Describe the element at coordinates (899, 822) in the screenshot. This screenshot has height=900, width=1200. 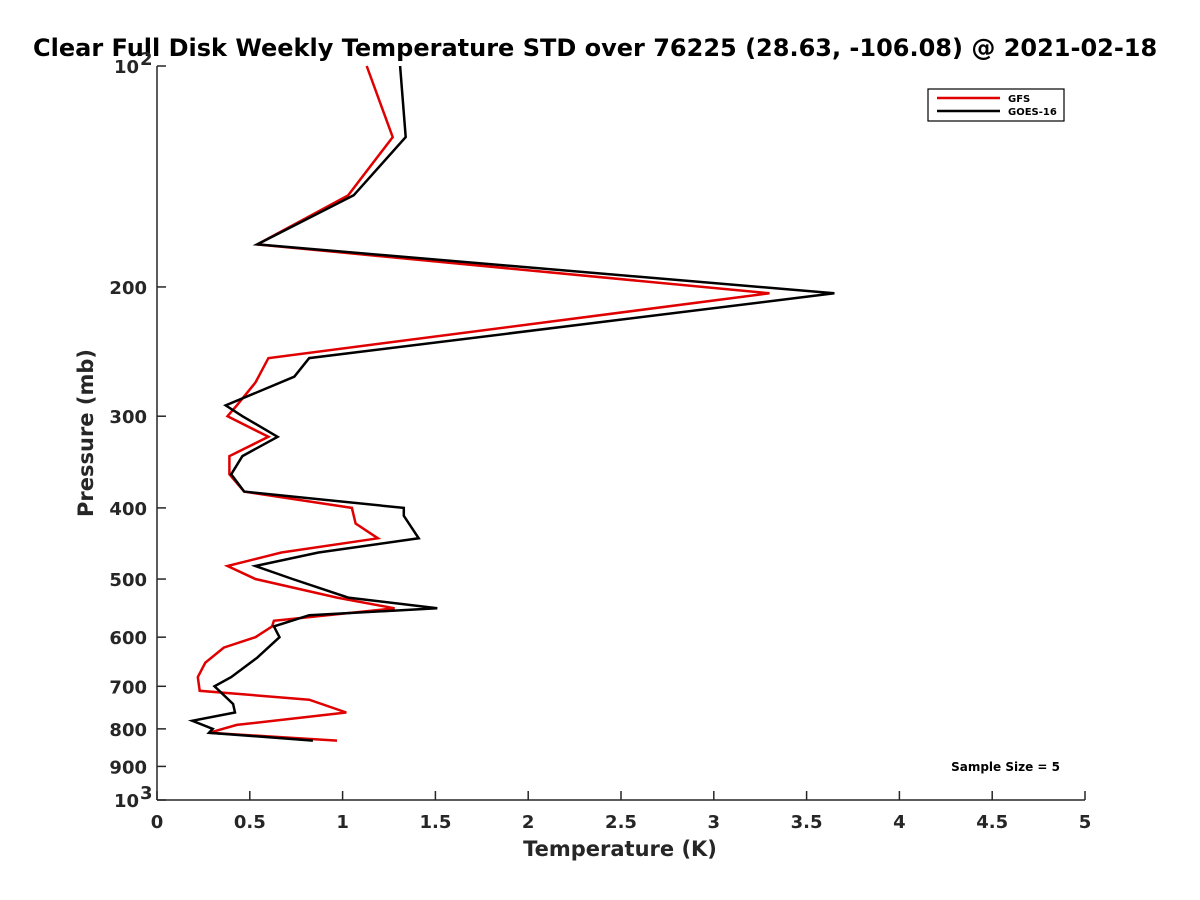
I see `x-tick-label: 4` at that location.